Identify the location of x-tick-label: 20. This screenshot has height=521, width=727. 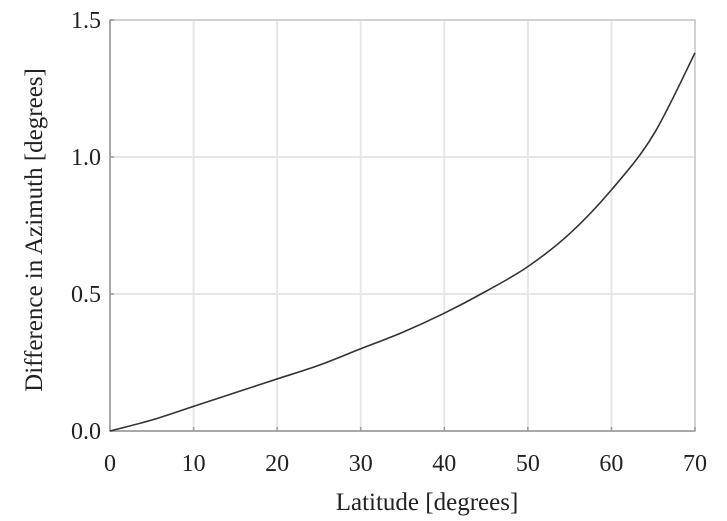
(277, 464).